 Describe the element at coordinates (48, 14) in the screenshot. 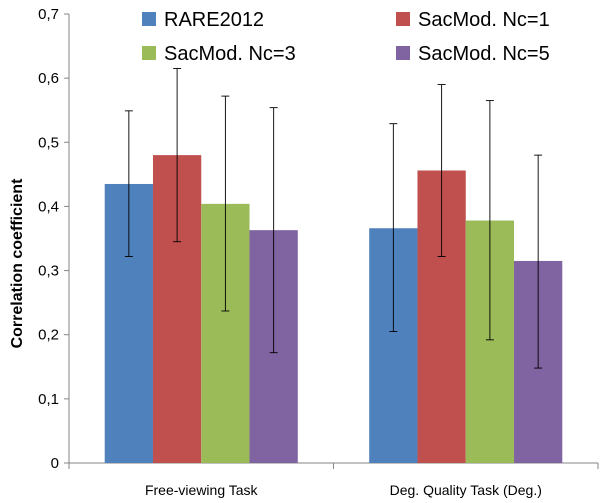

I see `y-tick-label: 0,7` at that location.